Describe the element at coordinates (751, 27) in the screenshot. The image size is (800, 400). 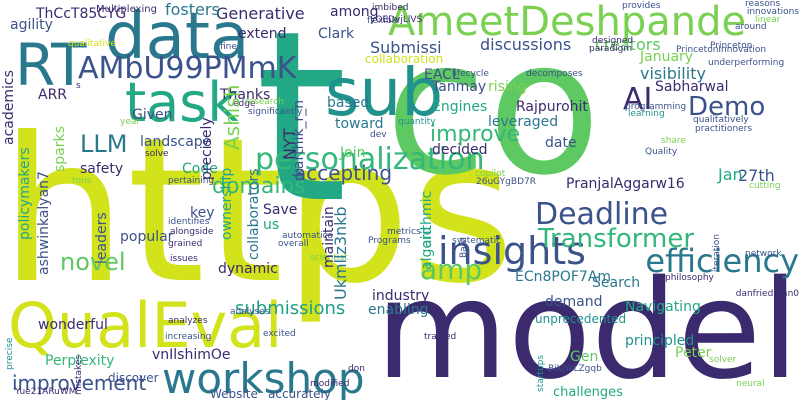
I see `word-yoedvjllvs: around` at that location.